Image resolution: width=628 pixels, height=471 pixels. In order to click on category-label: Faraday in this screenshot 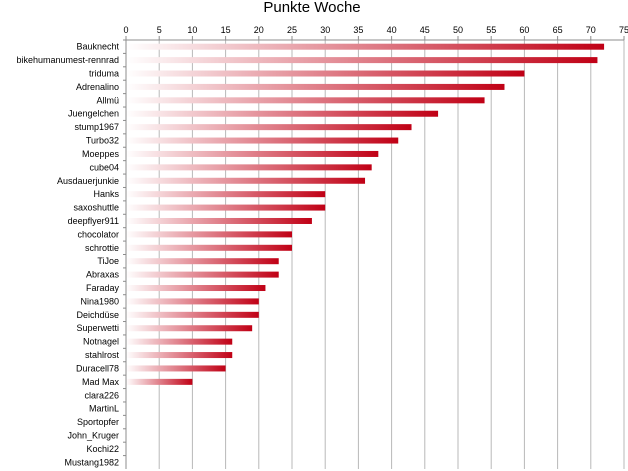, I will do `click(103, 288)`.